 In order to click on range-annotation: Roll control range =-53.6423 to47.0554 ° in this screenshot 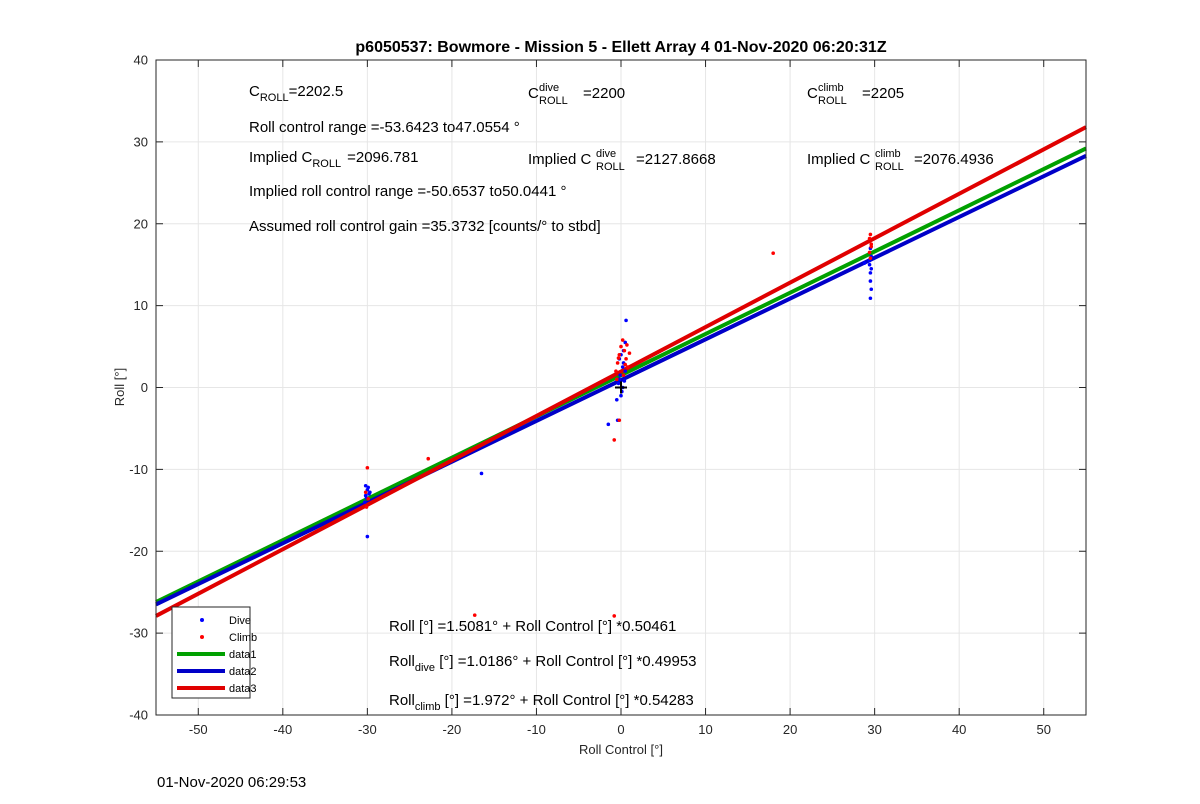, I will do `click(384, 127)`.